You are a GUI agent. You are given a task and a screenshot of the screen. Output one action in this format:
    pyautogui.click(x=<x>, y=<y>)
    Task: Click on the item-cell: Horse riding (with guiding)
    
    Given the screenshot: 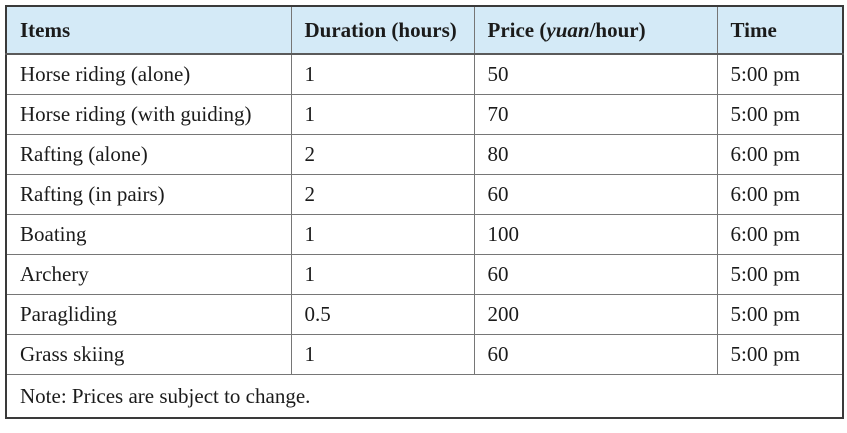 What is the action you would take?
    pyautogui.click(x=148, y=114)
    